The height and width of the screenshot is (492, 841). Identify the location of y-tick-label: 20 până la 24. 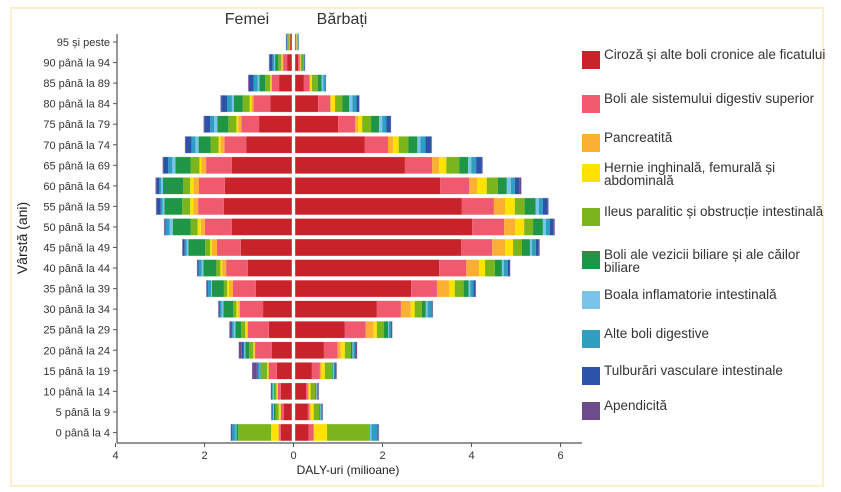
(76, 351).